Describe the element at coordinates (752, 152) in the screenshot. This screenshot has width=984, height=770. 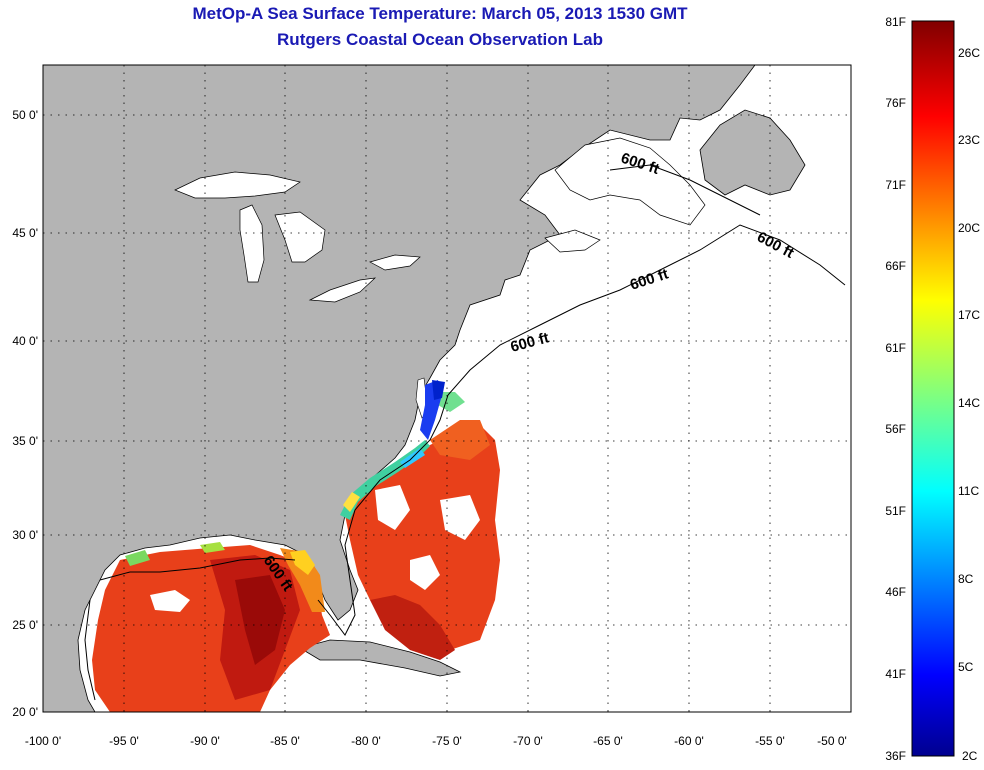
I see `newfoundland-land` at that location.